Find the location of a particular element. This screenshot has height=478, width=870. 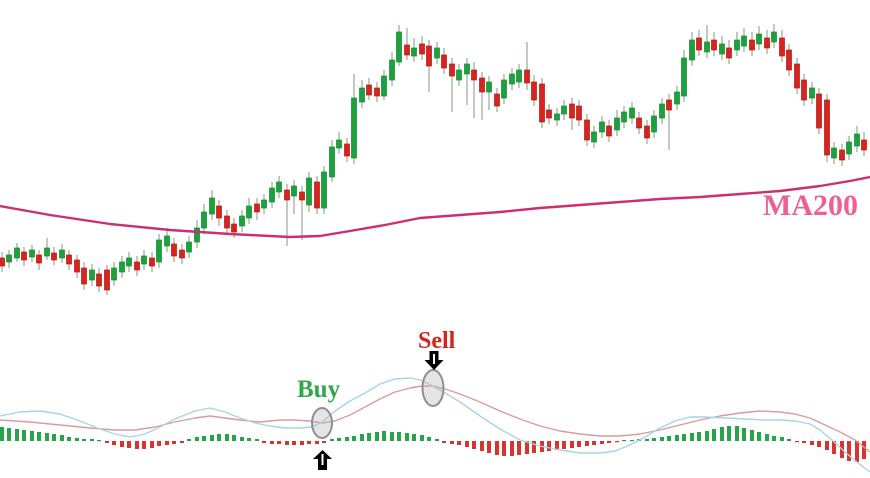

buy-label: Buy is located at coordinates (319, 389).